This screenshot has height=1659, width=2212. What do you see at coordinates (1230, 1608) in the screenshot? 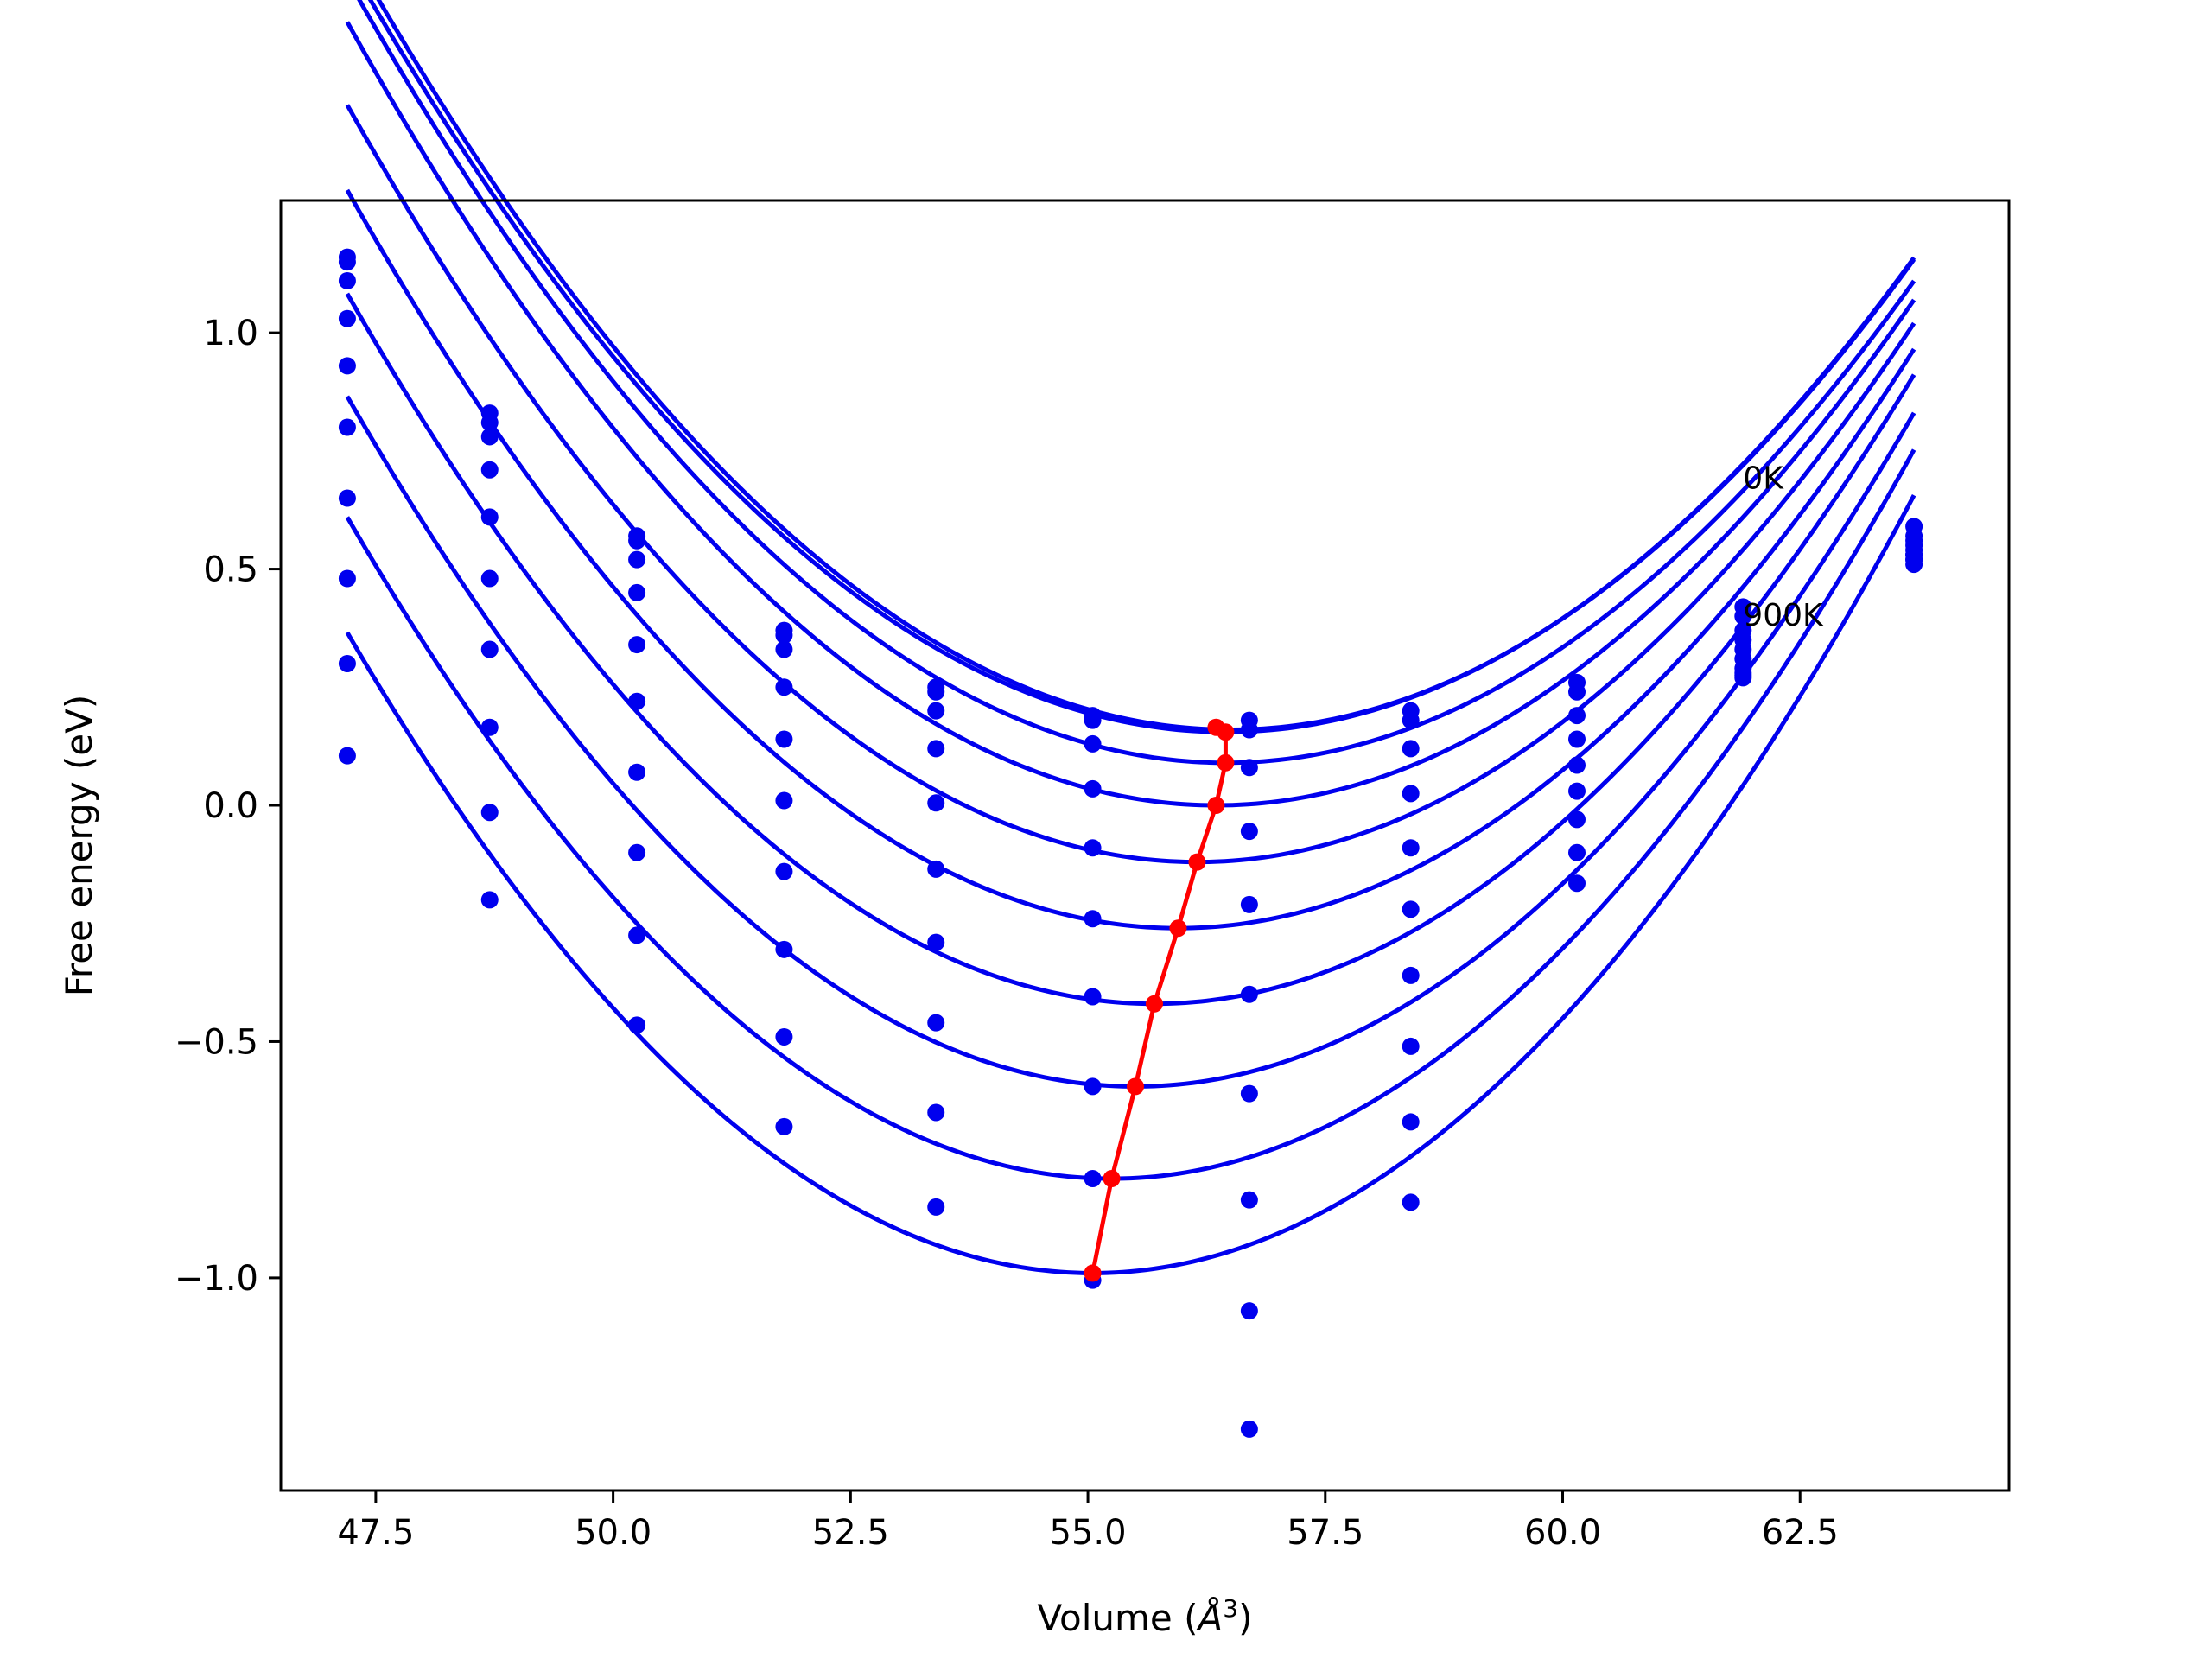
I see `x-axis-unit-exponent: 3` at bounding box center [1230, 1608].